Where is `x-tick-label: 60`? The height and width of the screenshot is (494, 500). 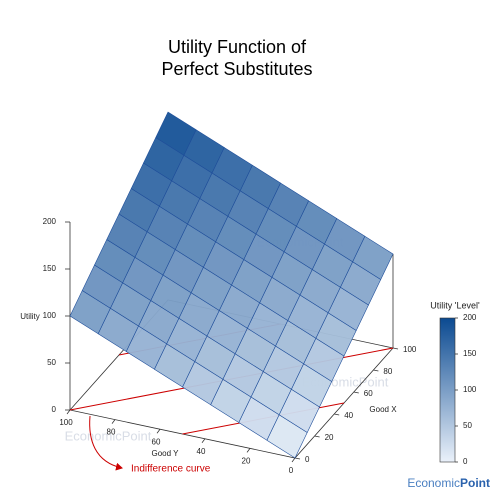 x-tick-label: 60 is located at coordinates (368, 393).